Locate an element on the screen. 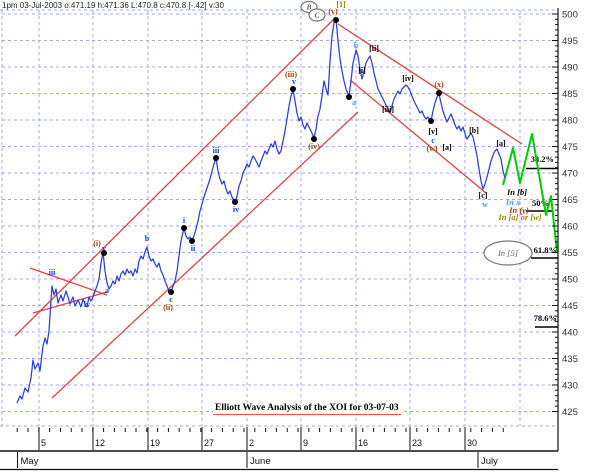  fib-levels: 38.2% 50% 61.8% 78.6% is located at coordinates (542, 241).